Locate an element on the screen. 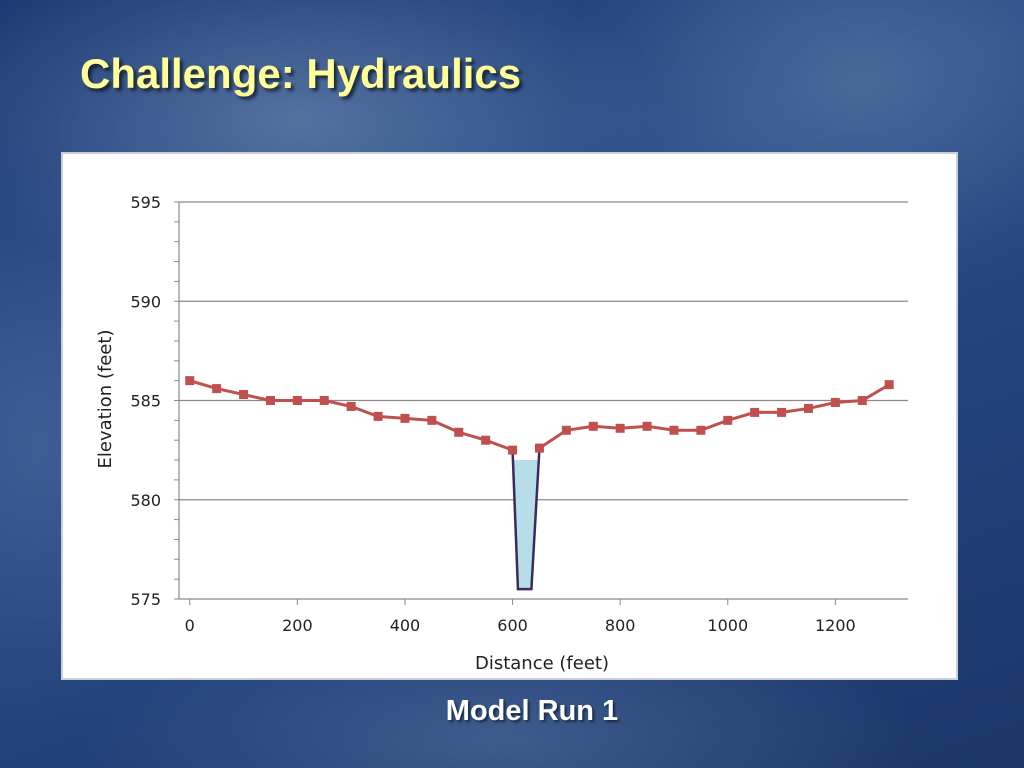 This screenshot has height=768, width=1024. y-tick-label-590: 590 is located at coordinates (145, 301).